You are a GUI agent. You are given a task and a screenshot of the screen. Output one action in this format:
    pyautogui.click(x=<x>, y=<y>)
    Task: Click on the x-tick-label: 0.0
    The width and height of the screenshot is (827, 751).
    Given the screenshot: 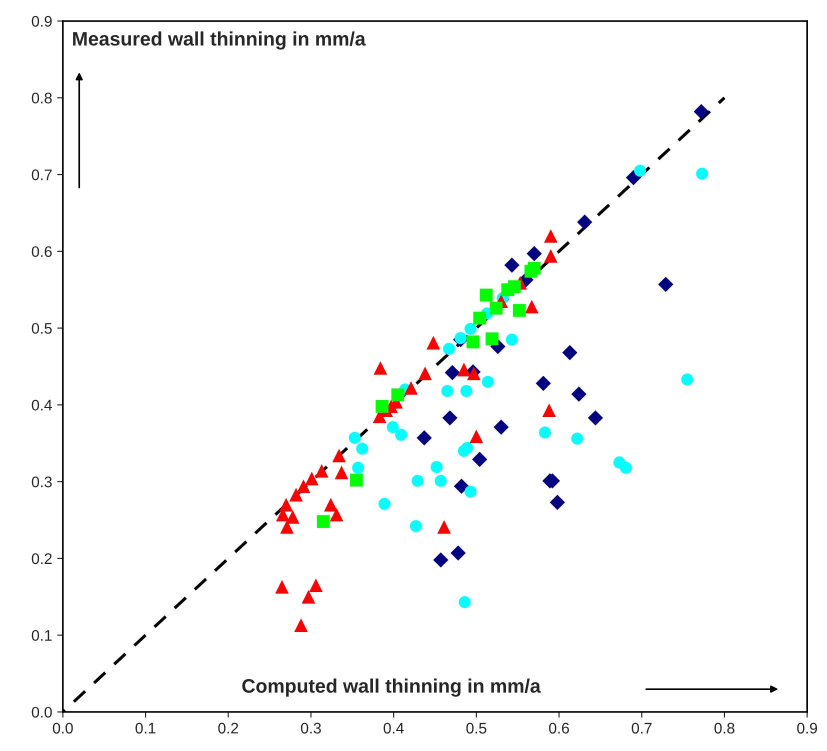 What is the action you would take?
    pyautogui.click(x=62, y=728)
    